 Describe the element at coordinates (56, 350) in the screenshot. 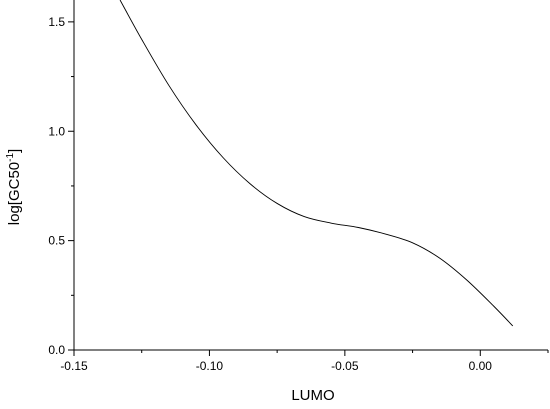

I see `y-tick-label: 0.0` at that location.